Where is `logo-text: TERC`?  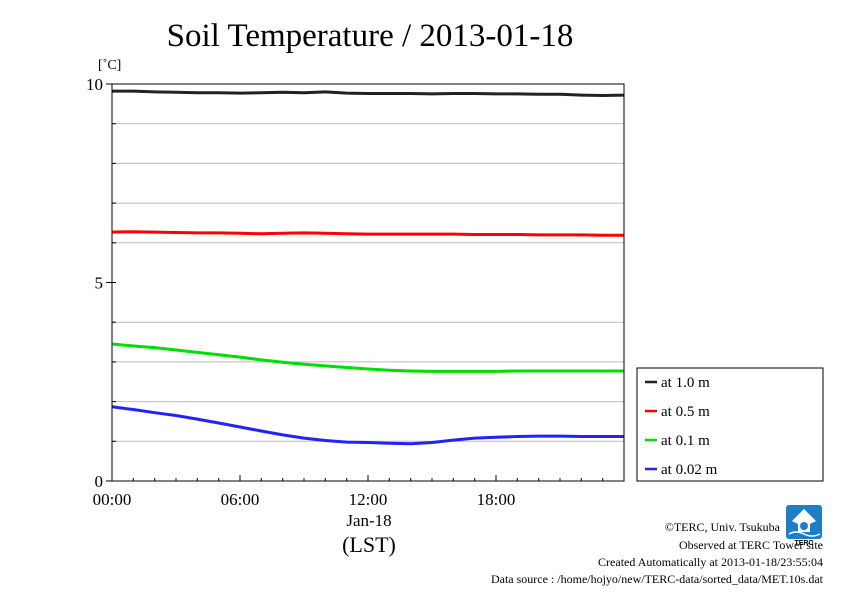 logo-text: TERC is located at coordinates (803, 543).